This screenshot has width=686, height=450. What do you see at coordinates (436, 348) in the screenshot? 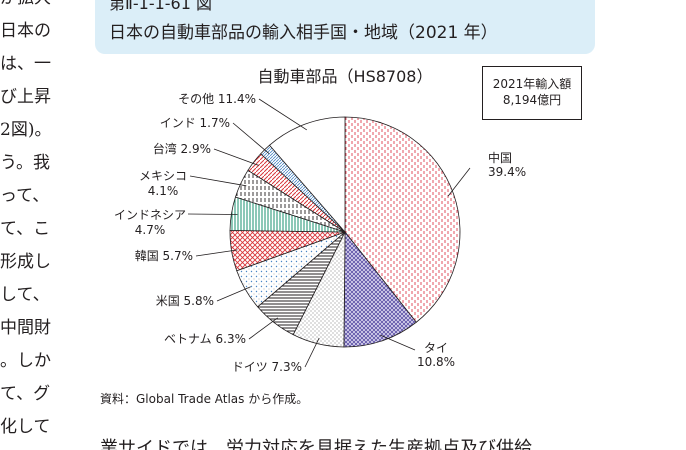
I see `slice-label: タイ` at bounding box center [436, 348].